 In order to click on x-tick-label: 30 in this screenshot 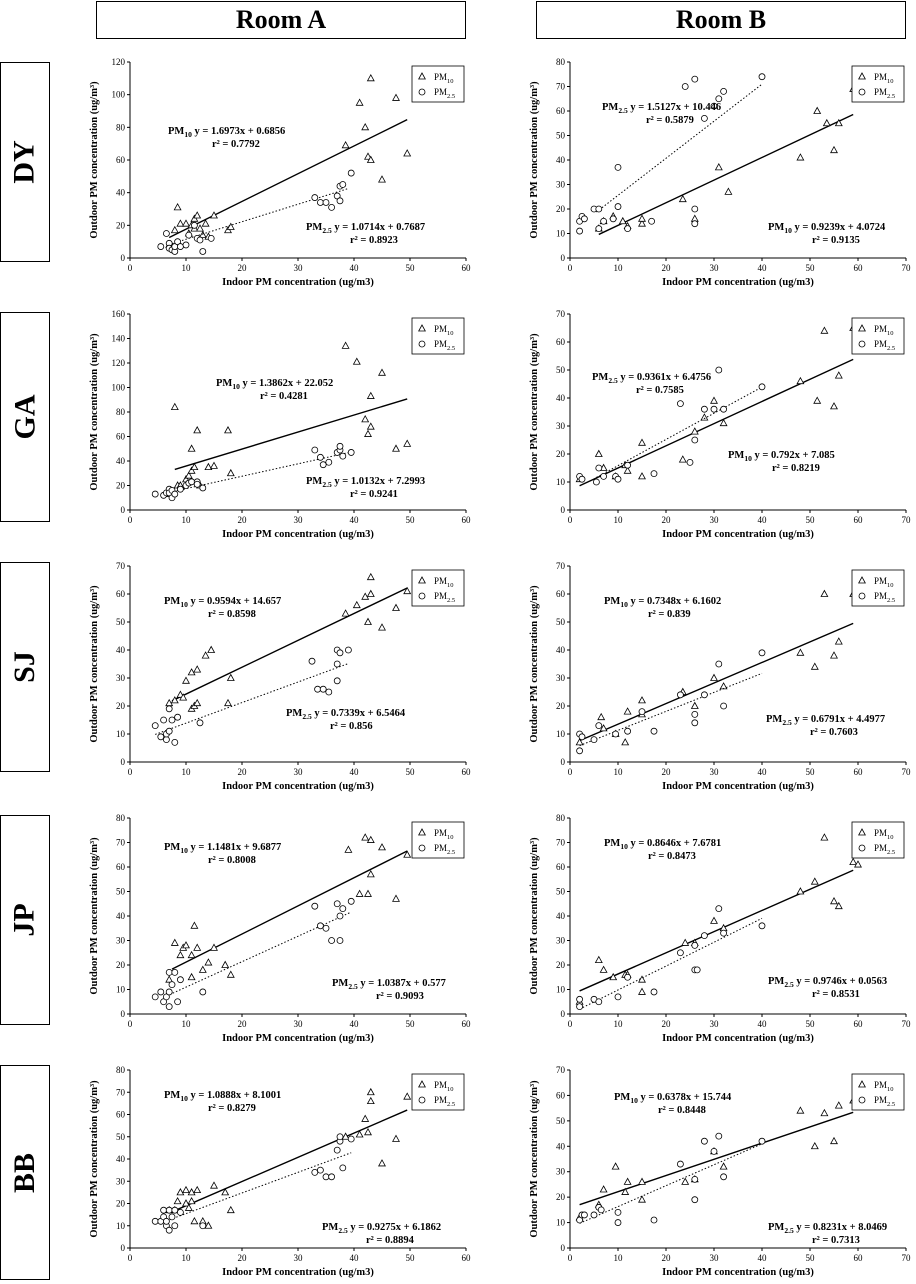, I will do `click(299, 520)`.